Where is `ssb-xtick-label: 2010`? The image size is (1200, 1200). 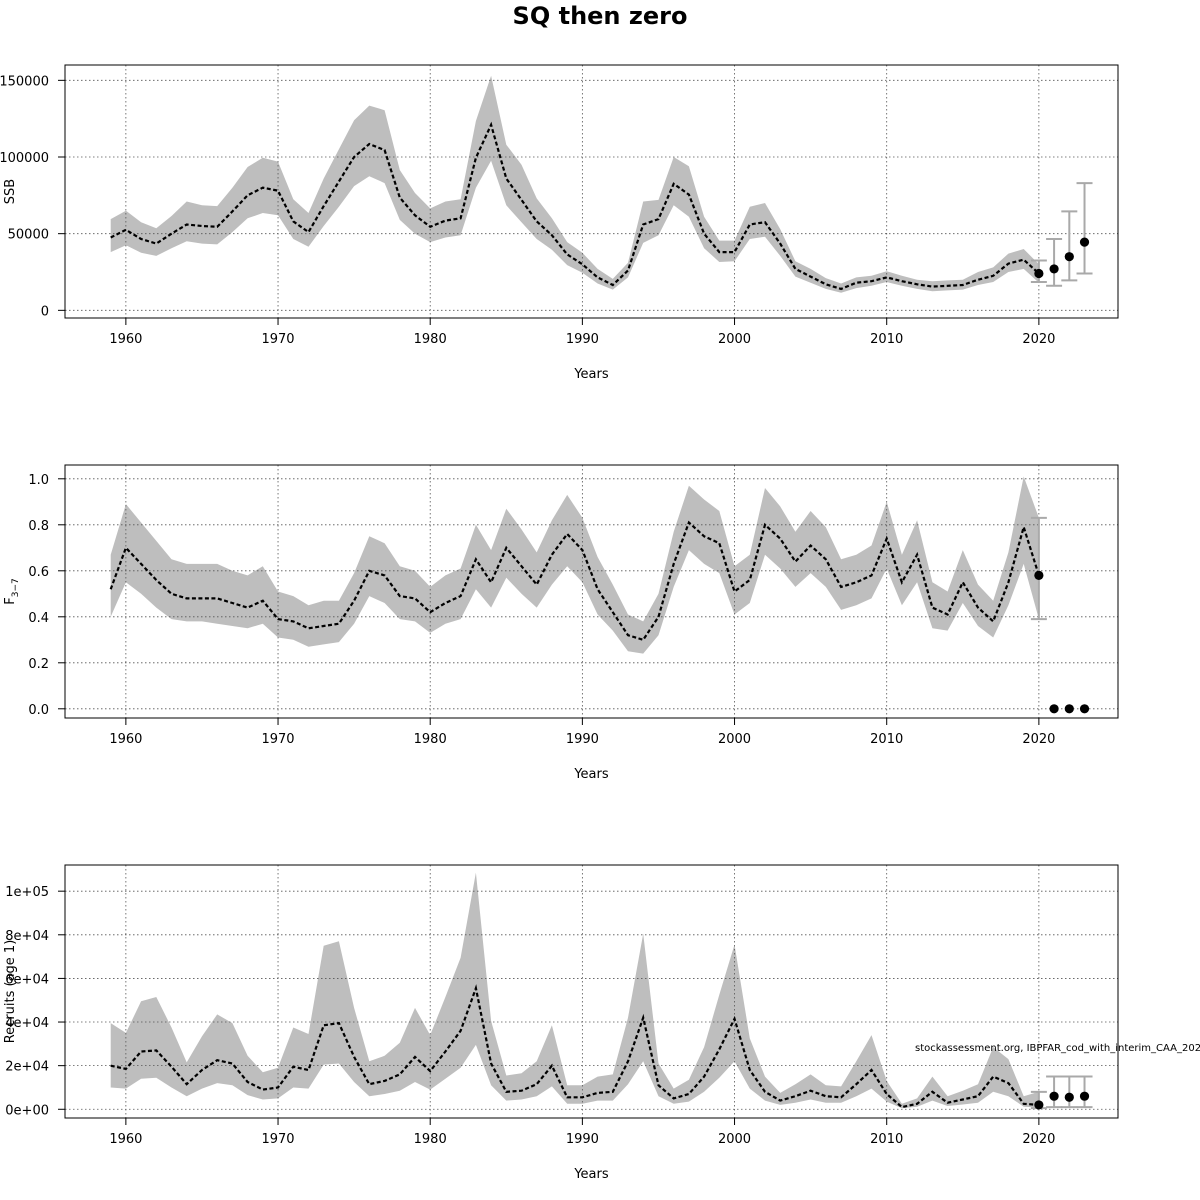 ssb-xtick-label: 2010 is located at coordinates (886, 339).